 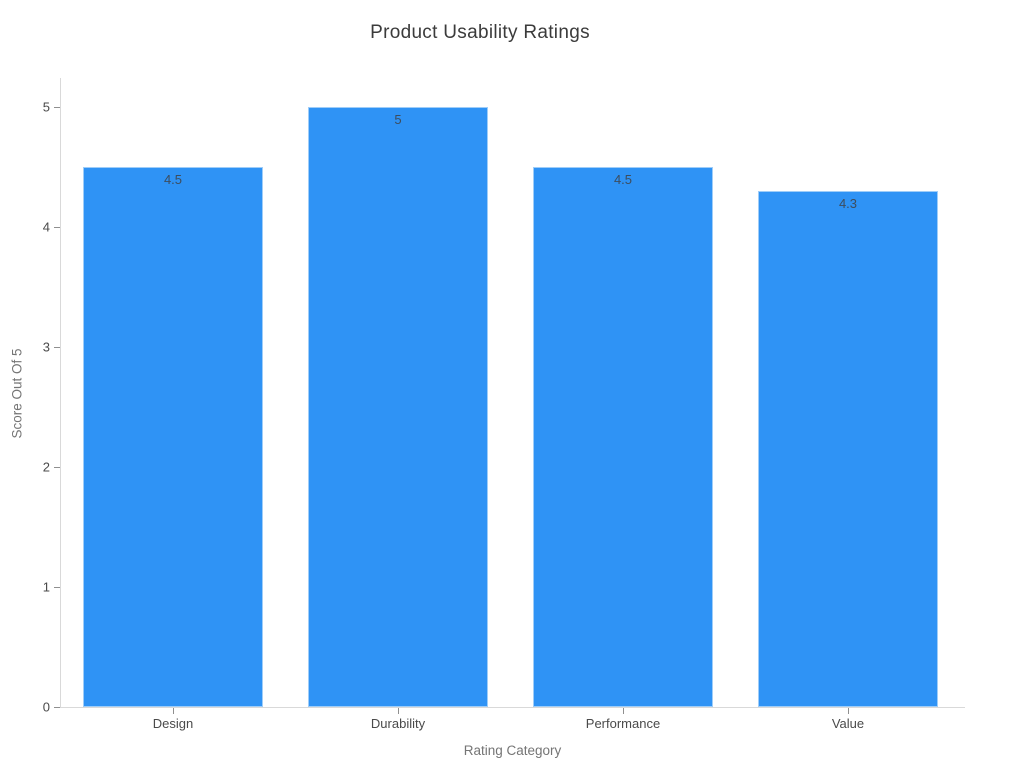 What do you see at coordinates (480, 32) in the screenshot?
I see `chart-title: Product Usability Ratings` at bounding box center [480, 32].